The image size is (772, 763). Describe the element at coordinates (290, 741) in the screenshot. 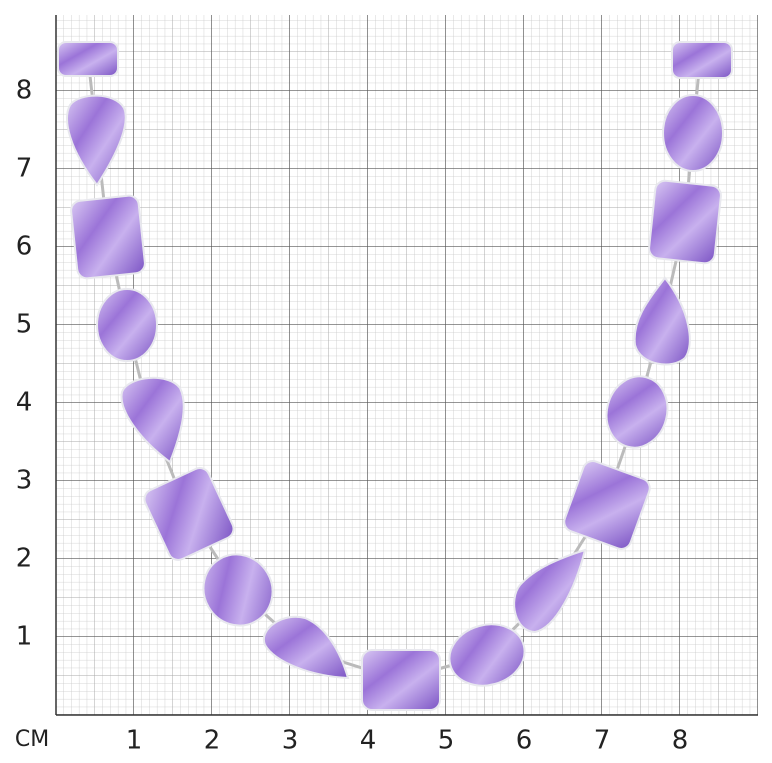

I see `x-tick-label: 3` at that location.